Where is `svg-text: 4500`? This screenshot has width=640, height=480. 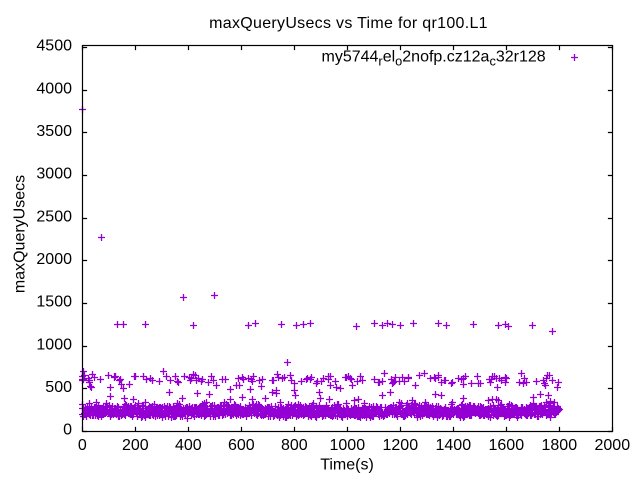 svg-text: 4500 is located at coordinates (54, 46).